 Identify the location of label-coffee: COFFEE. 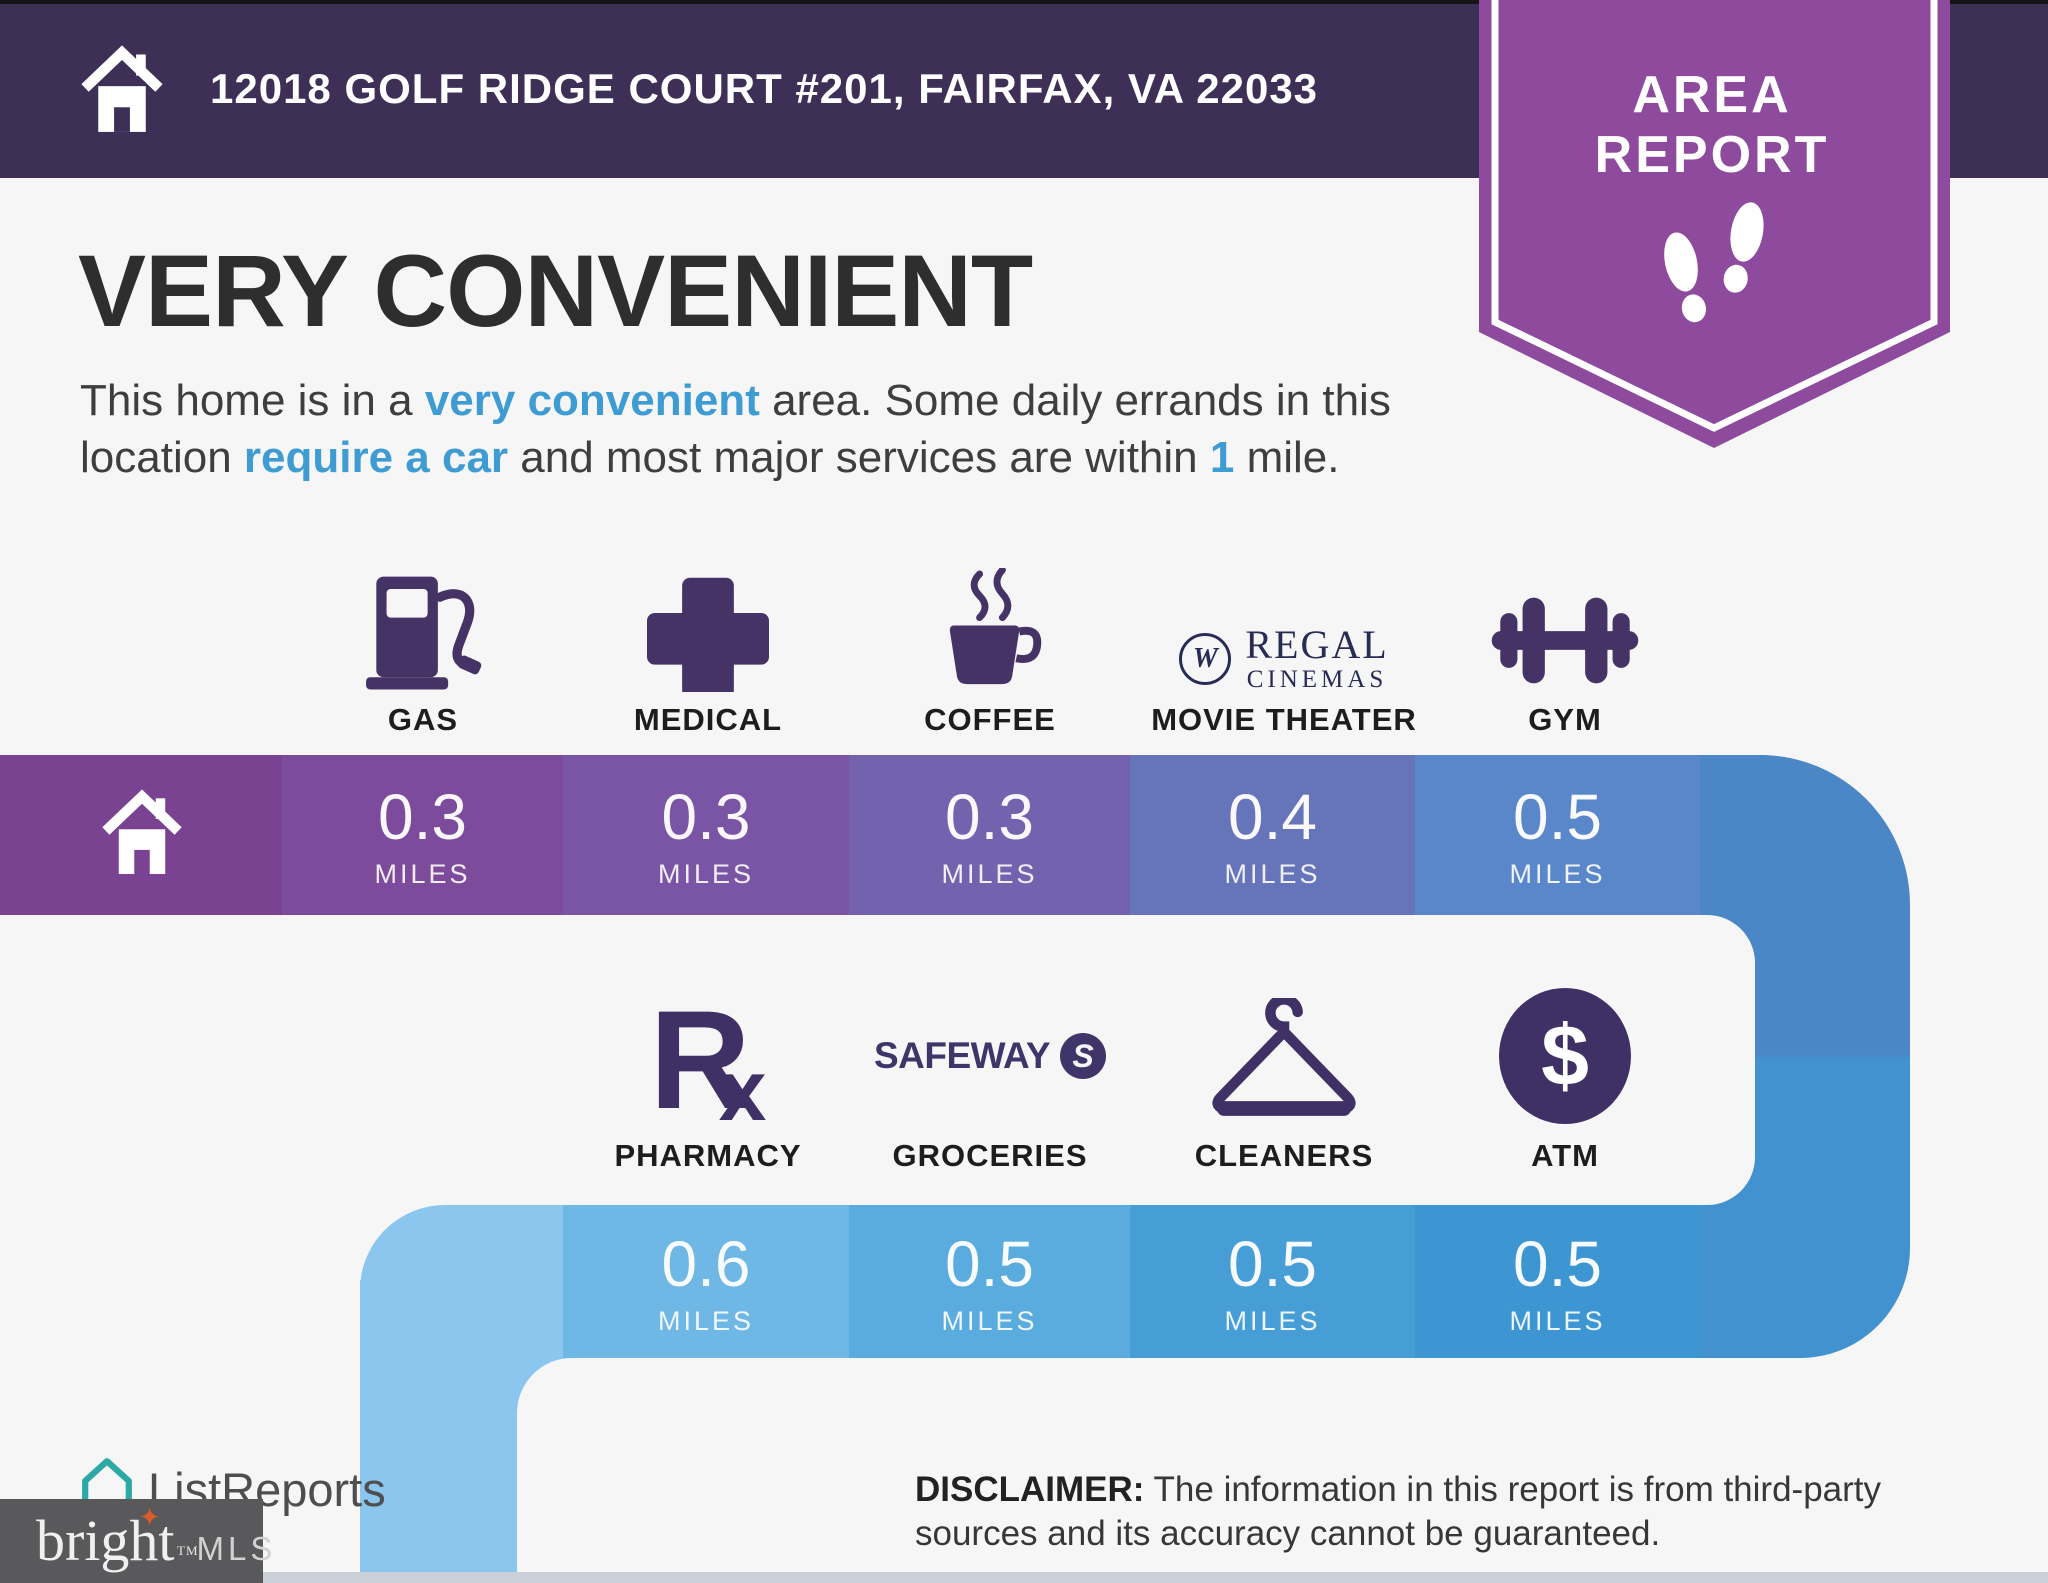
(990, 719).